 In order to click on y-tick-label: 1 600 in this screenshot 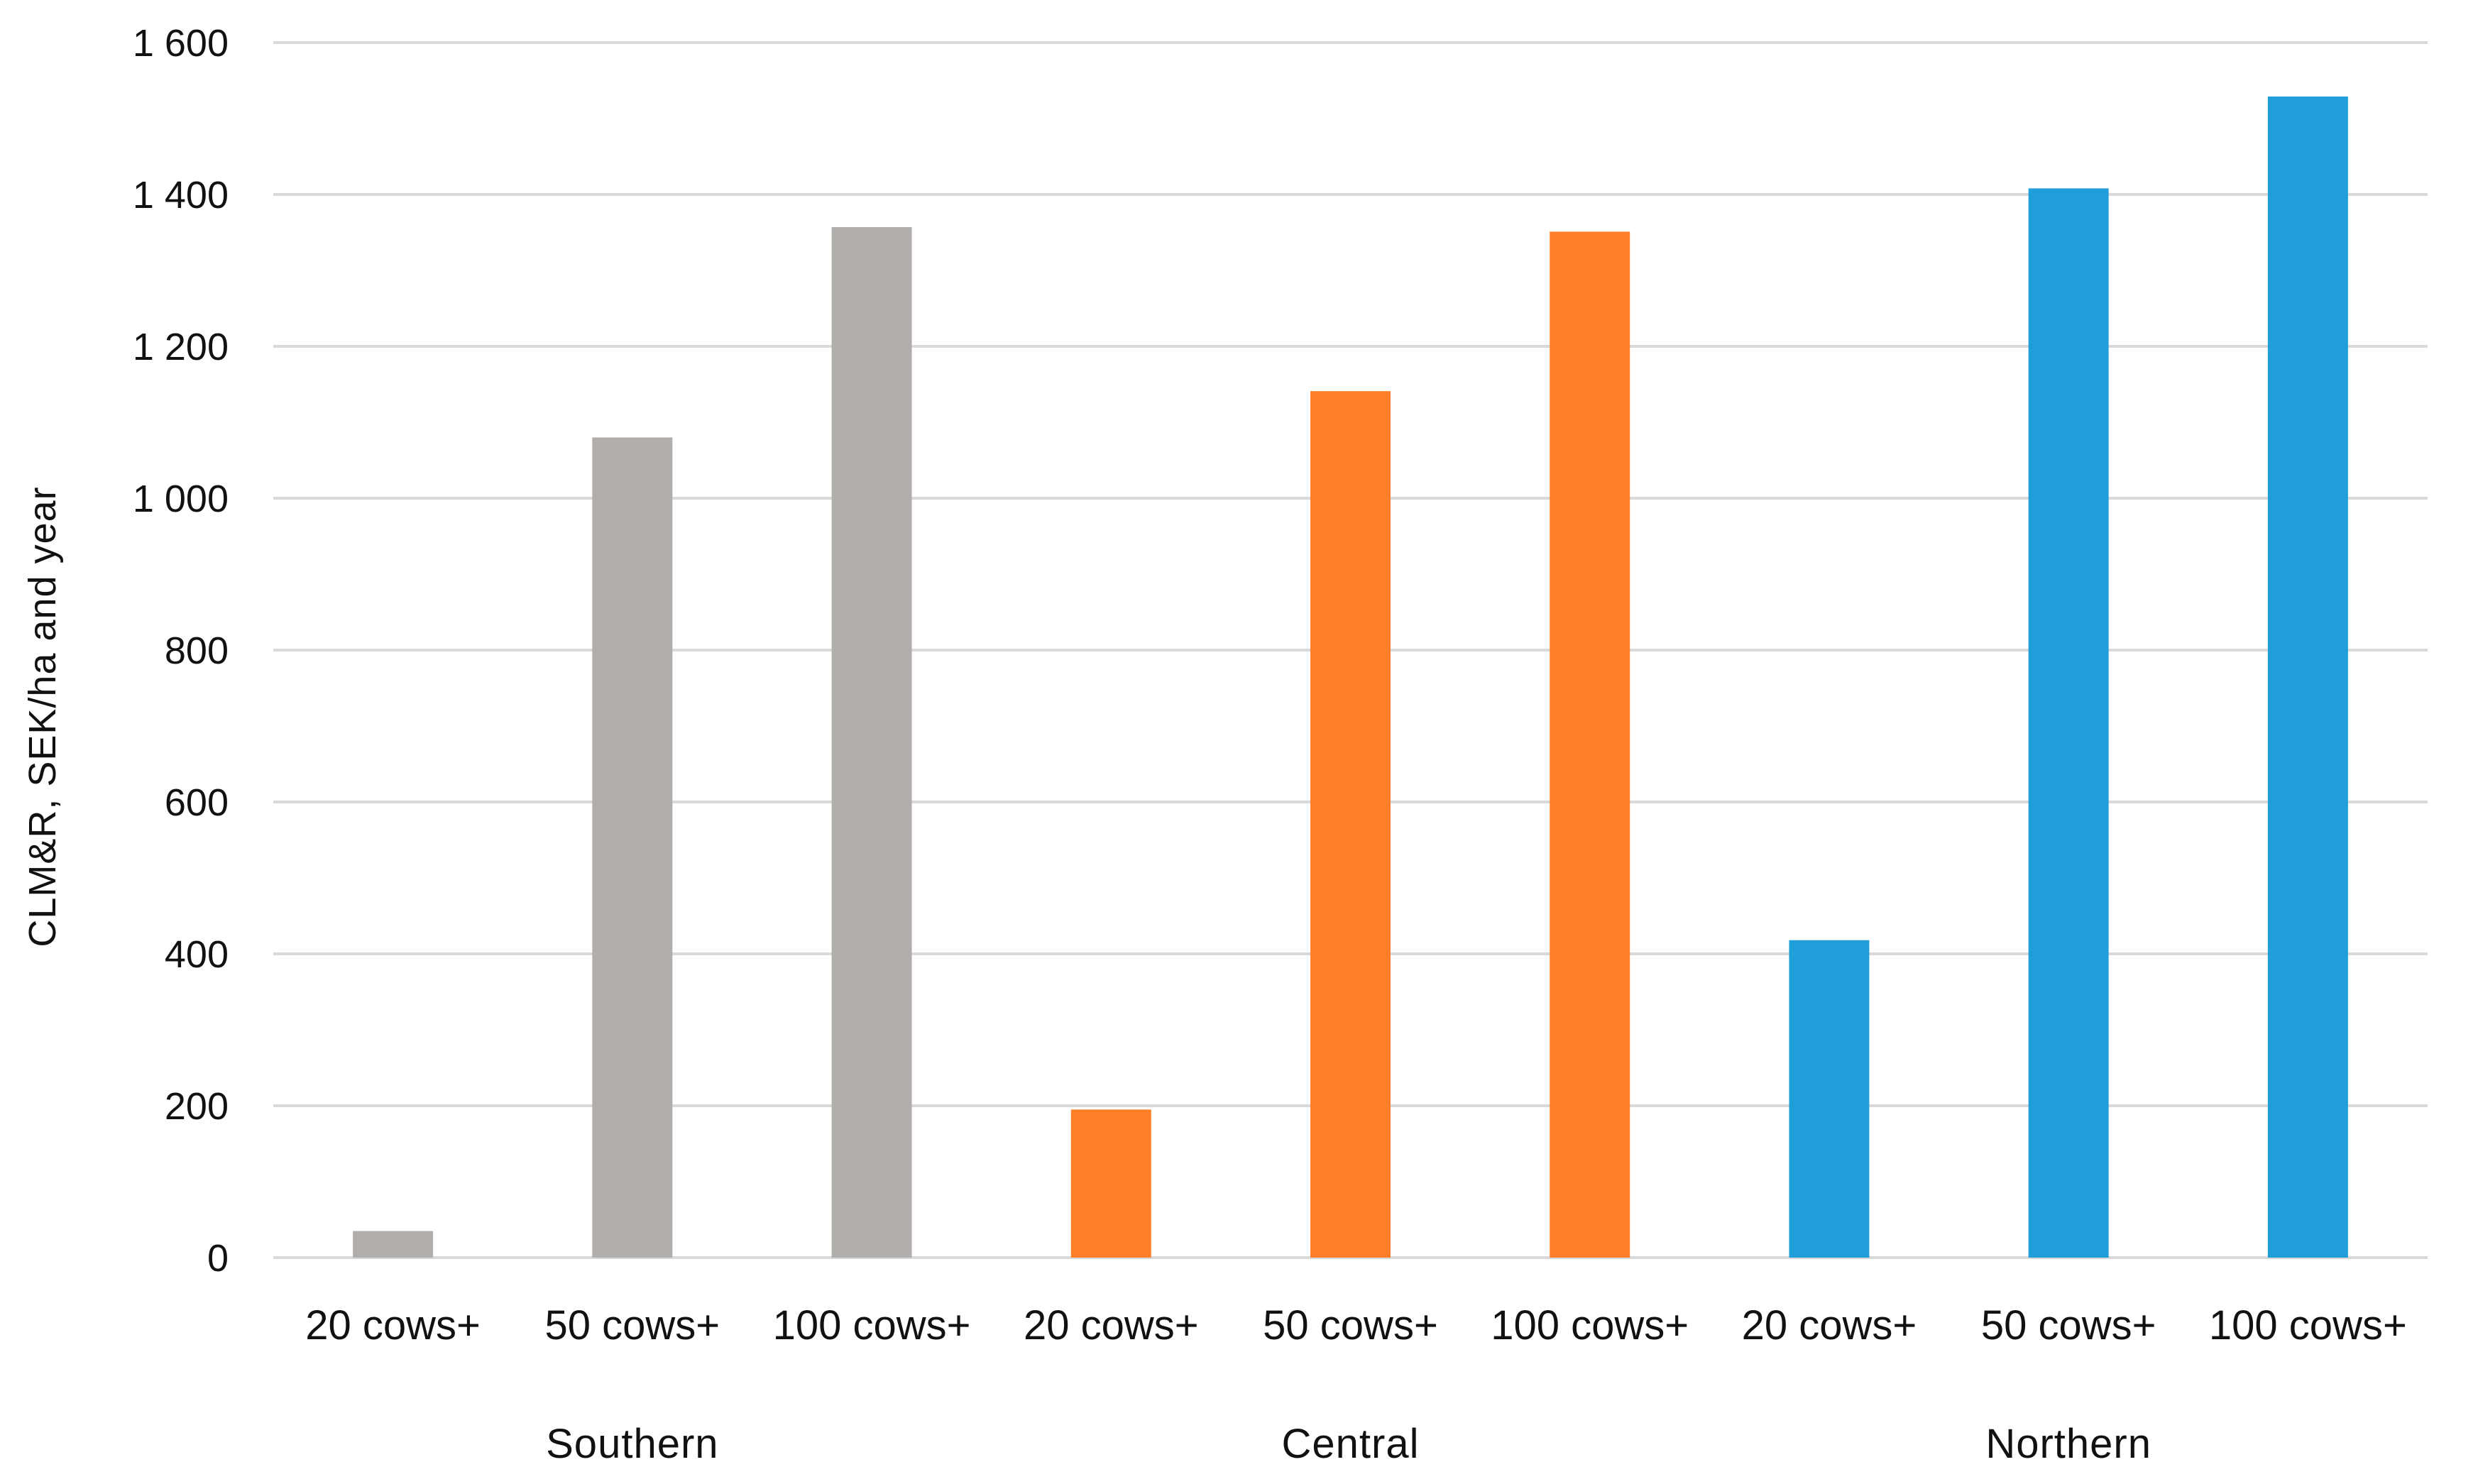, I will do `click(181, 43)`.